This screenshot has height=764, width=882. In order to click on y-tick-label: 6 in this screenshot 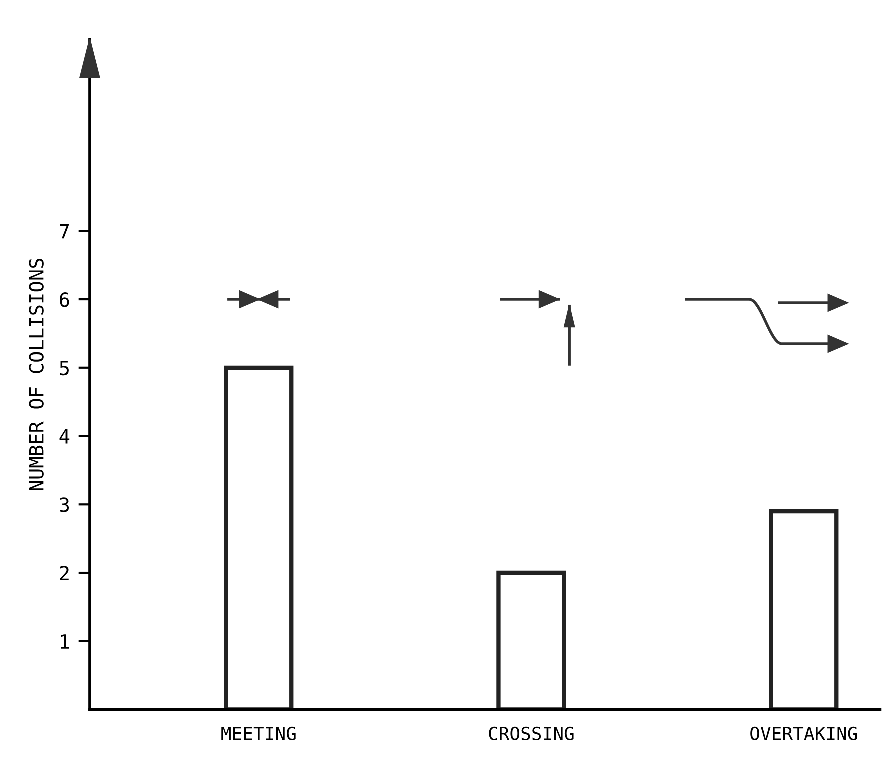, I will do `click(65, 300)`.